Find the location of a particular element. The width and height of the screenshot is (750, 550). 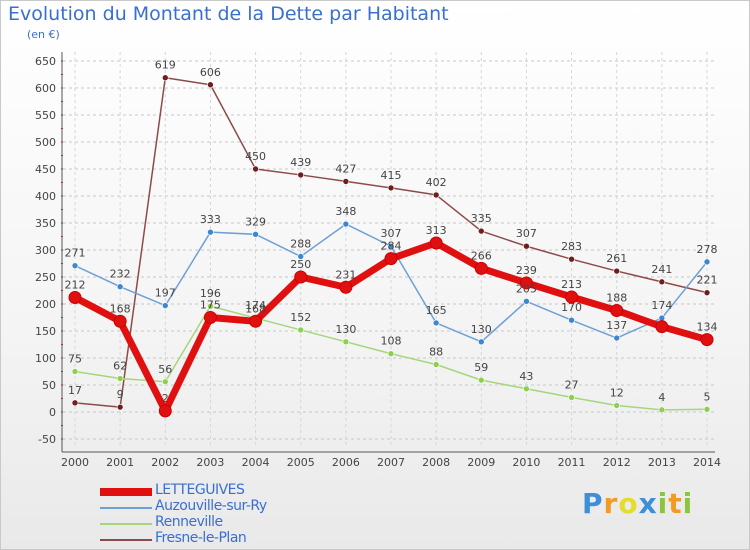

data-label: 88 is located at coordinates (436, 351).